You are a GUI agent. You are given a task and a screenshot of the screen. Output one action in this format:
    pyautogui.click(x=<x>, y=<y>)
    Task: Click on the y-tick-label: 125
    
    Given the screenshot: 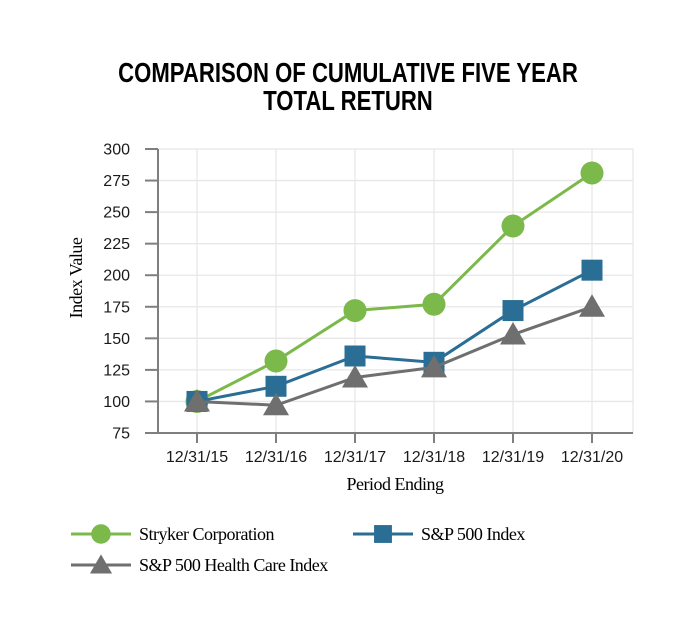 What is the action you would take?
    pyautogui.click(x=116, y=370)
    